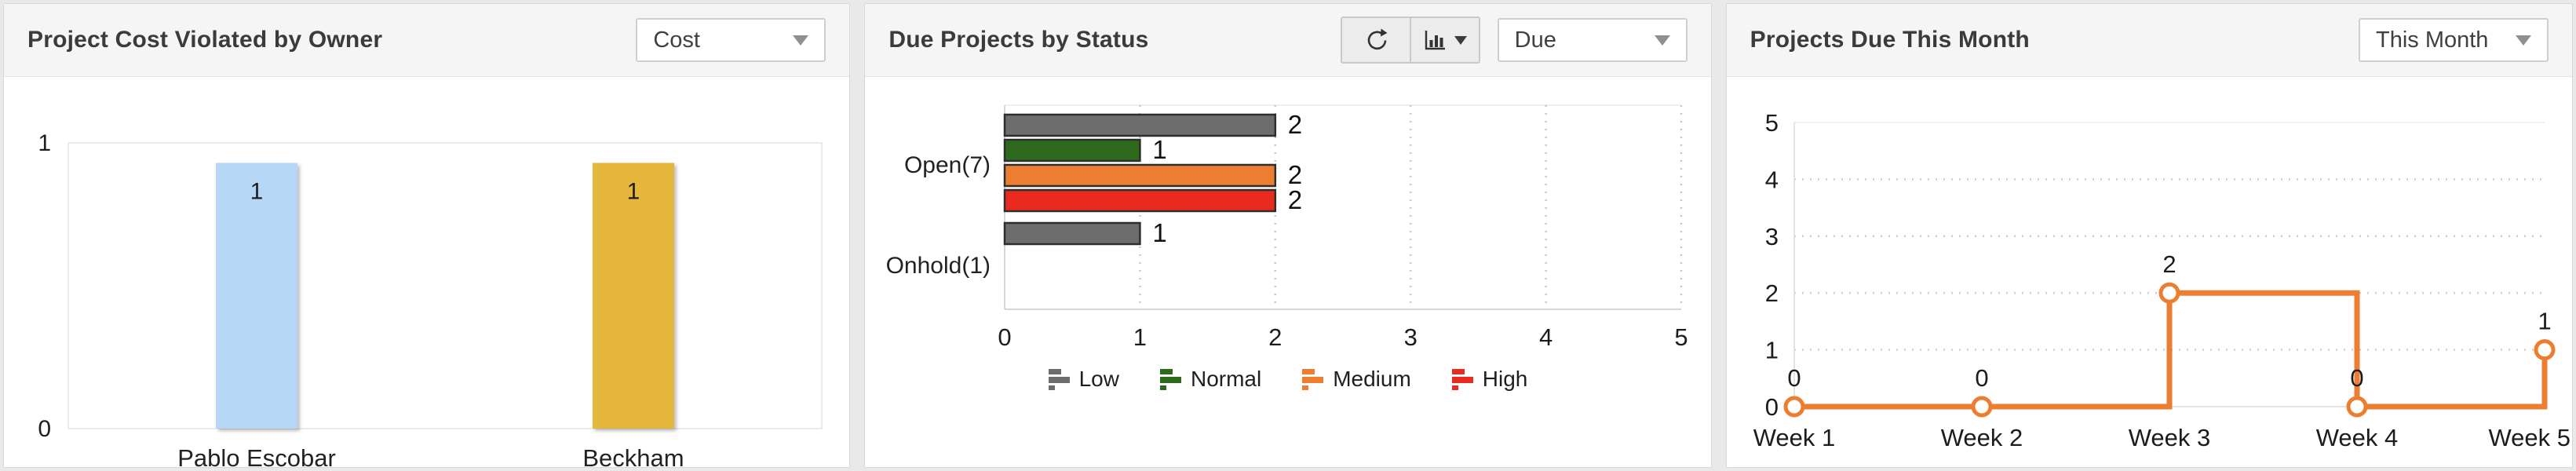 This screenshot has width=2576, height=471. I want to click on legend-item-normal: Normal, so click(1210, 379).